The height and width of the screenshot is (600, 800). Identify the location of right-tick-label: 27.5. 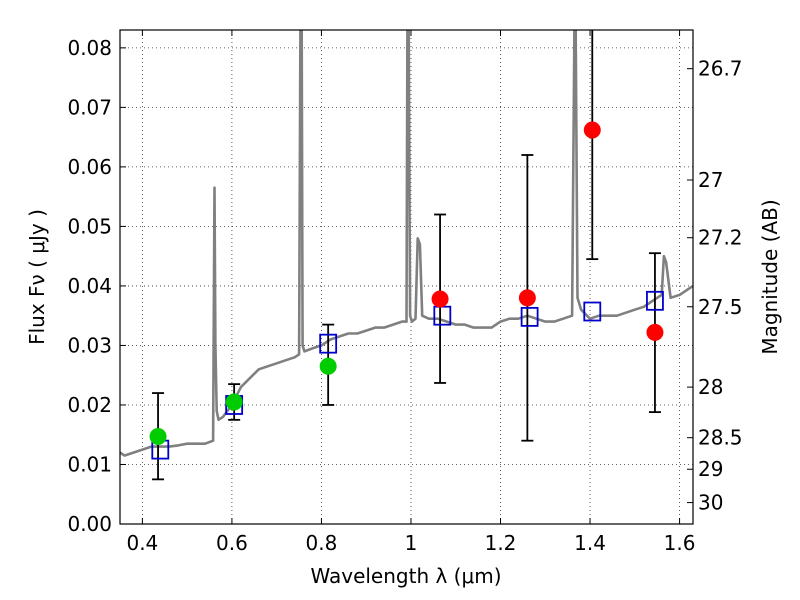
(720, 307).